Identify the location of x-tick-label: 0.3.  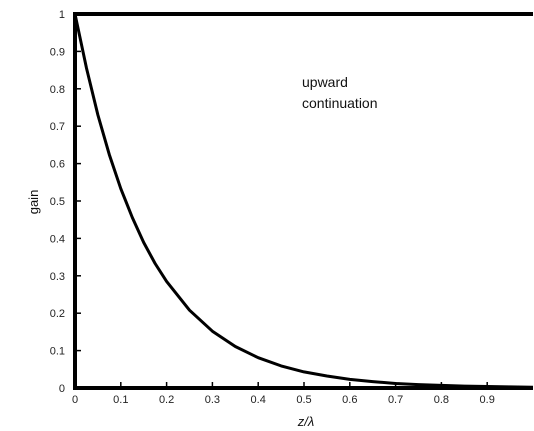
(212, 400).